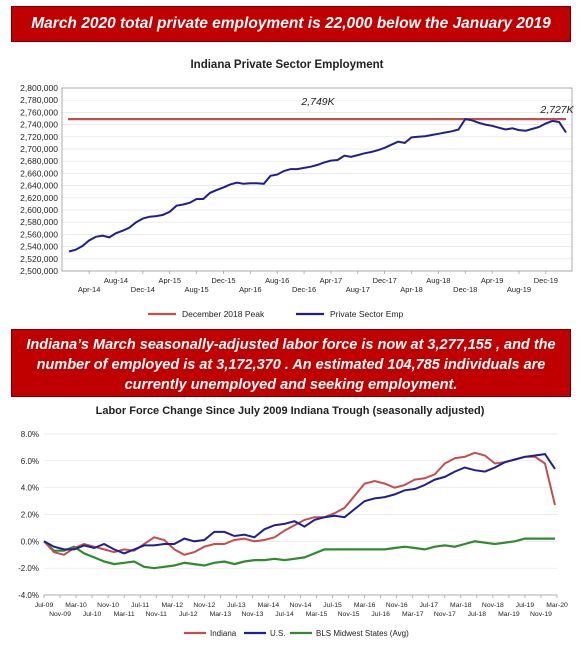 The height and width of the screenshot is (651, 584). Describe the element at coordinates (197, 289) in the screenshot. I see `chart1-x-tick-label: Aug-15` at that location.